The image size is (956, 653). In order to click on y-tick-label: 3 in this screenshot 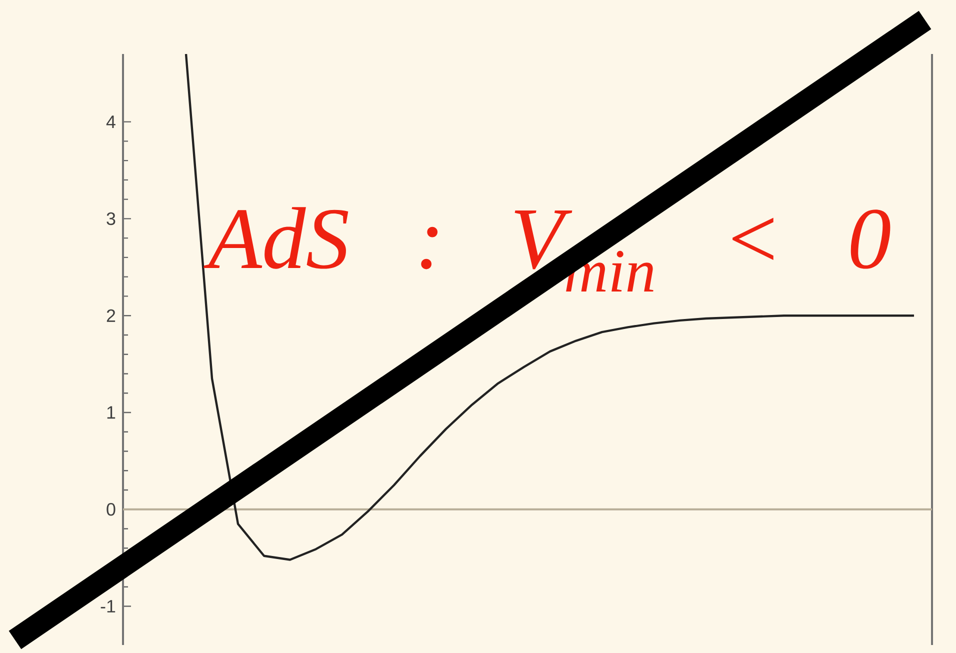, I will do `click(111, 219)`.